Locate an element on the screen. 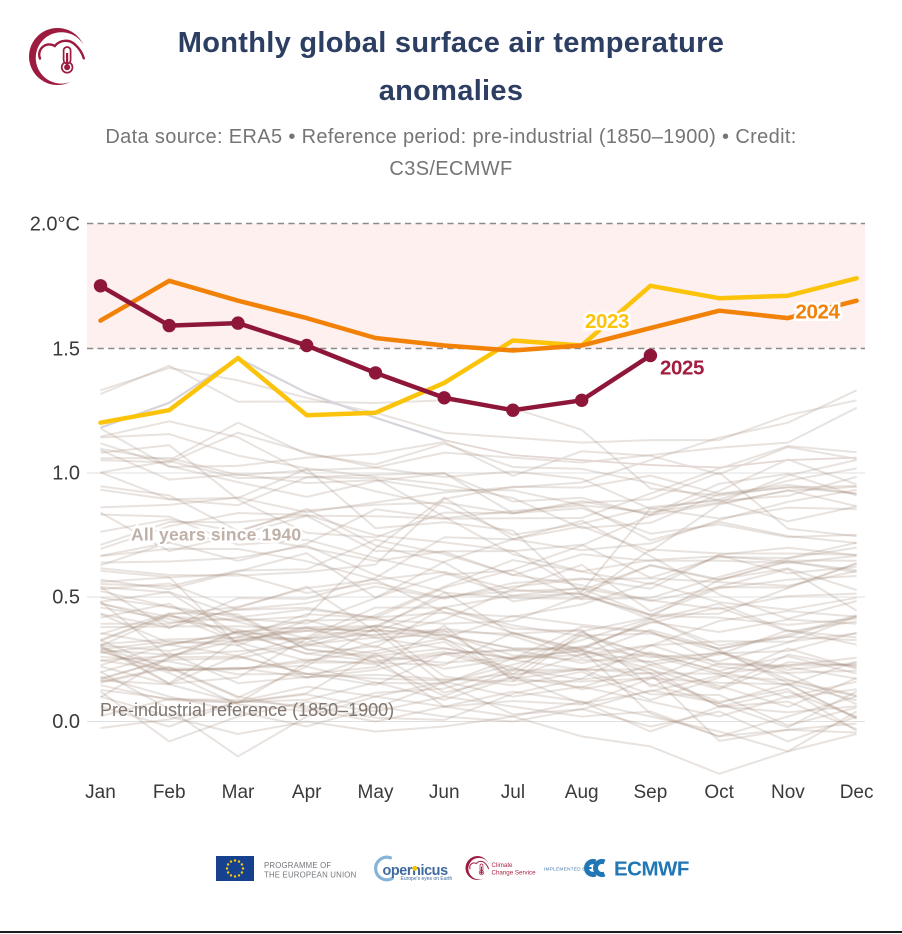 Image resolution: width=902 pixels, height=934 pixels. svg-text: Mar is located at coordinates (238, 792).